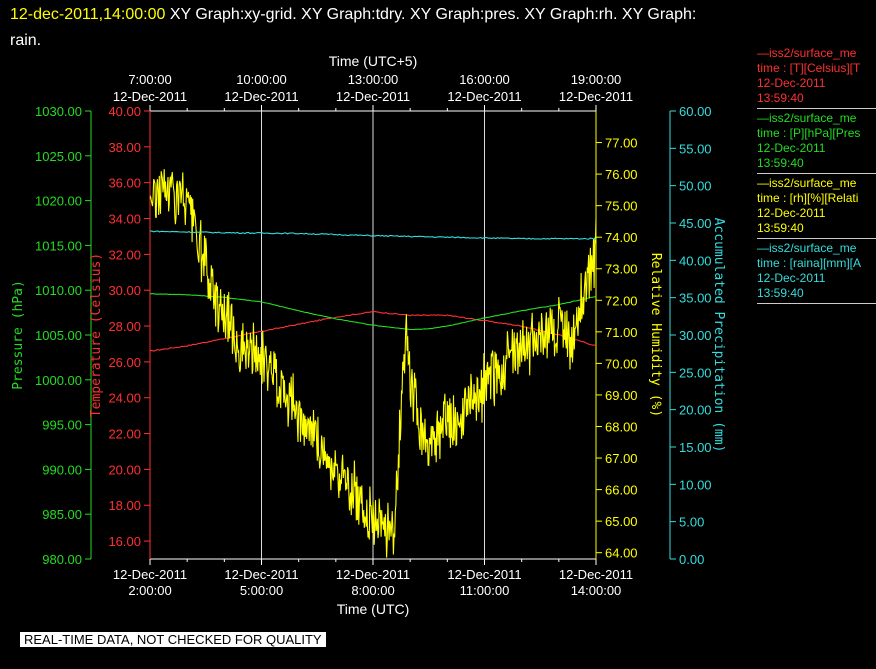 Image resolution: width=876 pixels, height=669 pixels. What do you see at coordinates (124, 541) in the screenshot?
I see `y-tick-label-temperature: 16.00` at bounding box center [124, 541].